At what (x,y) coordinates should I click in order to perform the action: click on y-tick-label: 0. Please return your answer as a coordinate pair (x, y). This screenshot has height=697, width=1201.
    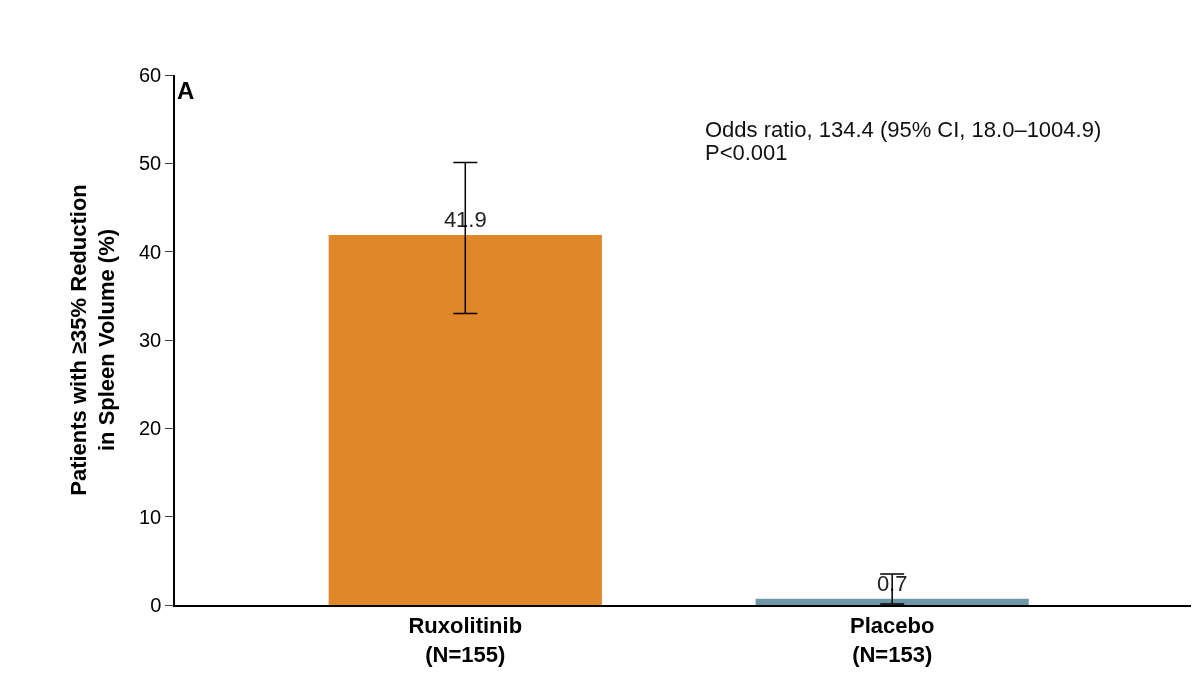
    Looking at the image, I should click on (156, 605).